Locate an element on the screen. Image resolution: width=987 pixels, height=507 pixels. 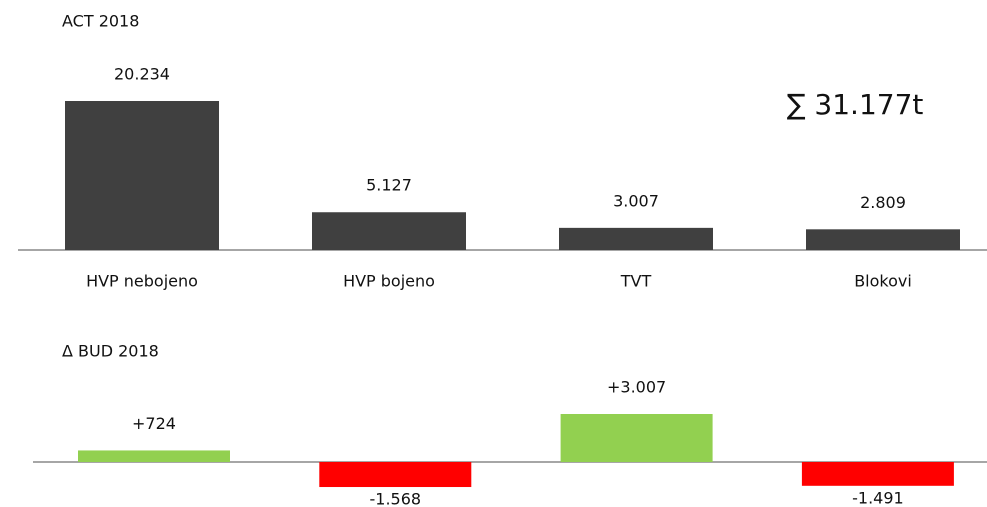
value-label: 5.127 is located at coordinates (389, 185).